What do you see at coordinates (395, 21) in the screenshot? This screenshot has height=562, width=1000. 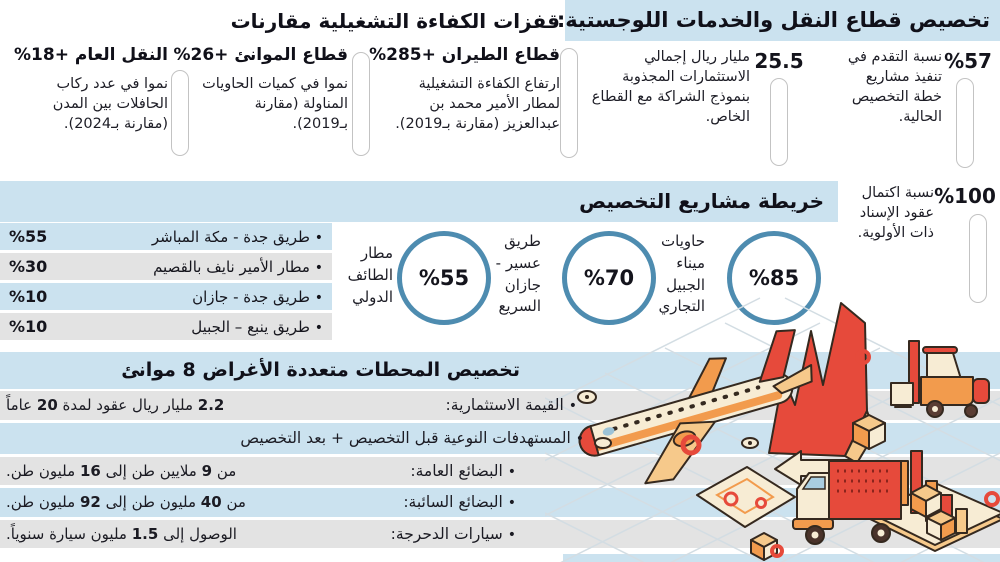 I see `efficiency-title: قفزات الكفاءة التشغيلية مقارنات` at bounding box center [395, 21].